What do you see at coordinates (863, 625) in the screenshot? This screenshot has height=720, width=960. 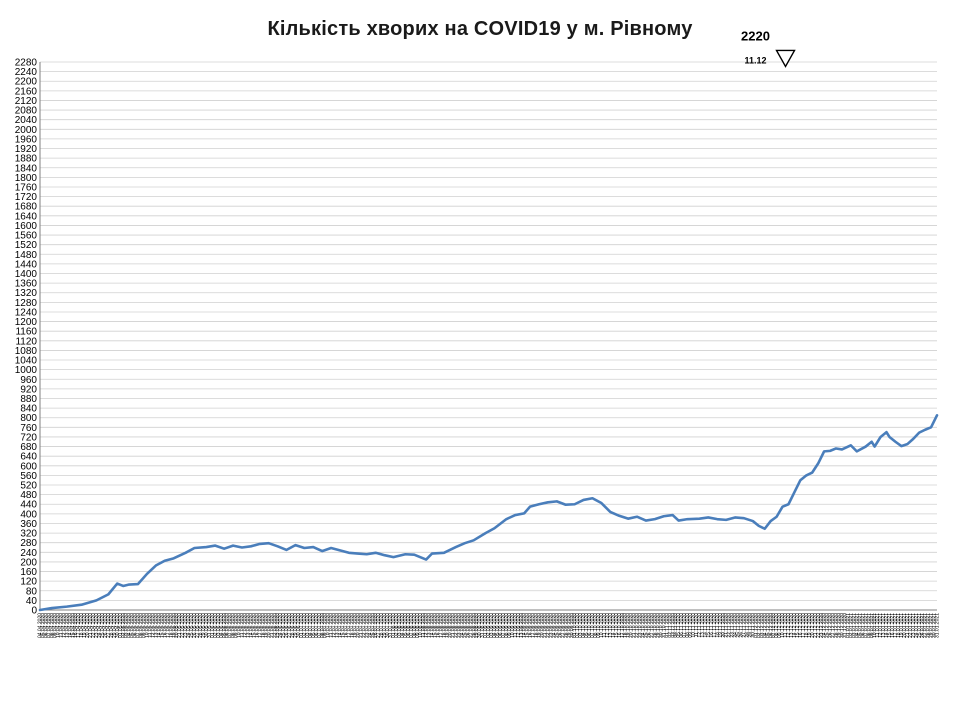 I see `x-tick-label: 06.01.2021` at bounding box center [863, 625].